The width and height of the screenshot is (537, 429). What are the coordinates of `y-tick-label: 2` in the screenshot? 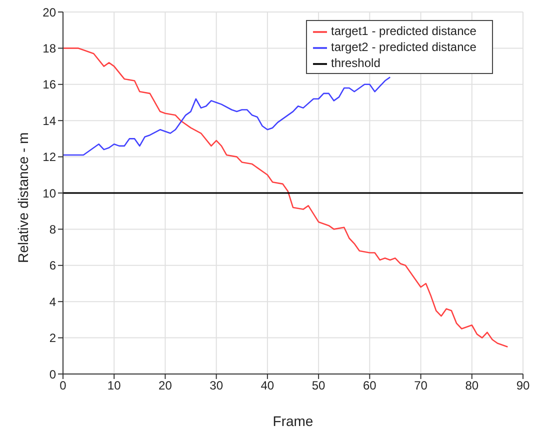 It's located at (52, 338).